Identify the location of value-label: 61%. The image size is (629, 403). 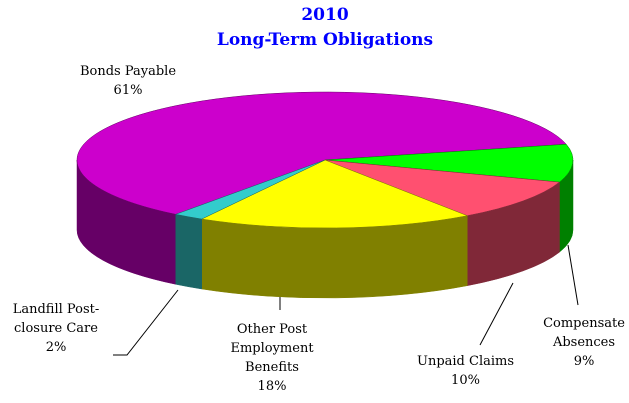
(128, 90).